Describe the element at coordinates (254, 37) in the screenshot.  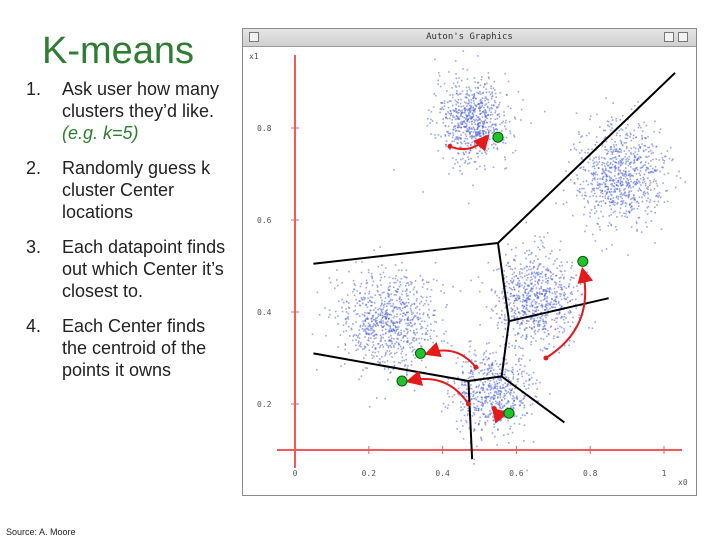
I see `close-icon` at that location.